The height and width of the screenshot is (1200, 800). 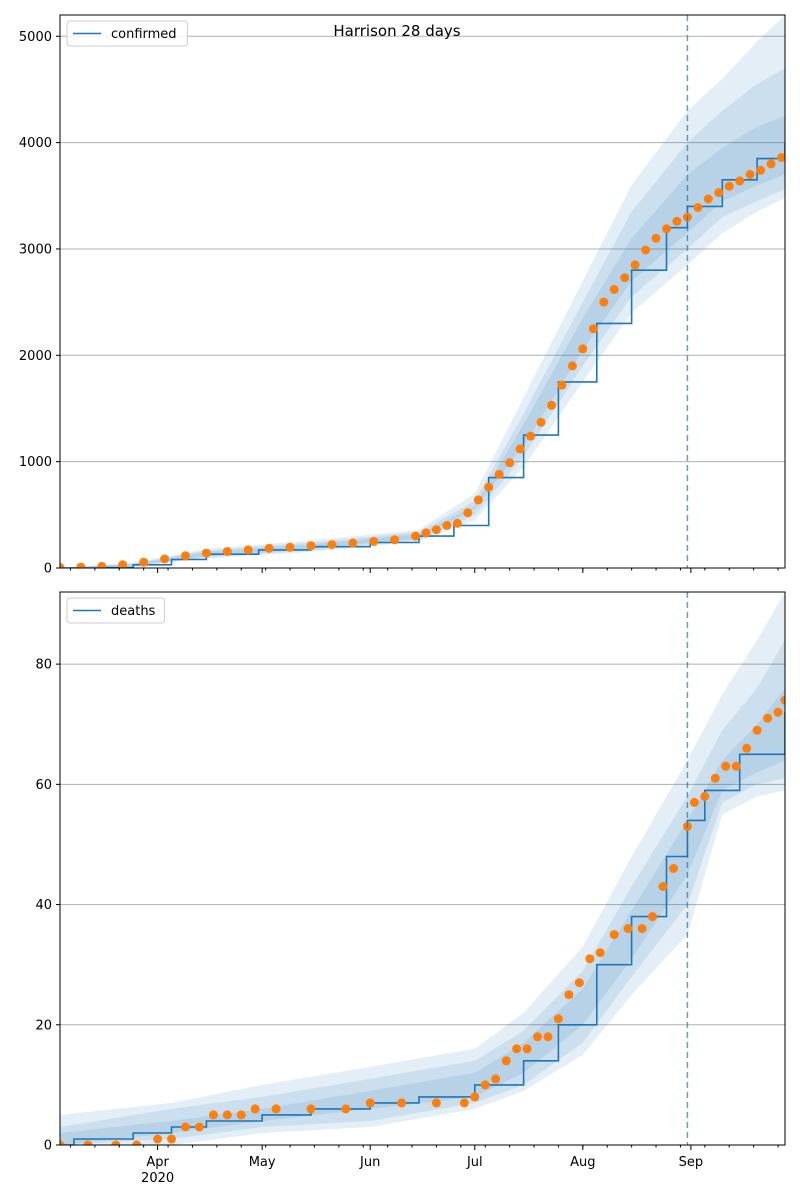 I want to click on x-tick-label: Apr, so click(x=157, y=1162).